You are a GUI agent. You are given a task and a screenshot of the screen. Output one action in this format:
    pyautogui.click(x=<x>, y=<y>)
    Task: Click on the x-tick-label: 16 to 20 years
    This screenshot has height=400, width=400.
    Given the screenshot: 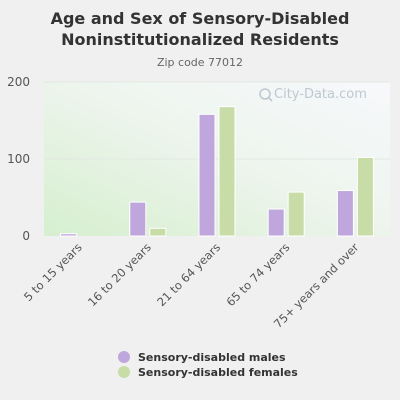 What is the action you would take?
    pyautogui.click(x=119, y=274)
    